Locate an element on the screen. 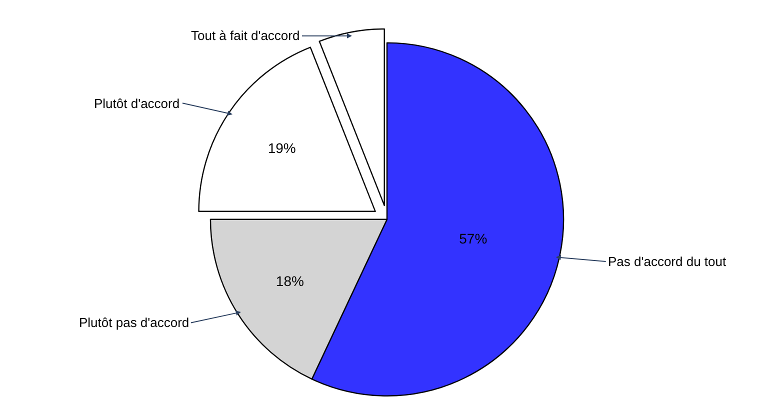 The height and width of the screenshot is (410, 774). slice-label: Plutôt pas d'accord is located at coordinates (134, 322).